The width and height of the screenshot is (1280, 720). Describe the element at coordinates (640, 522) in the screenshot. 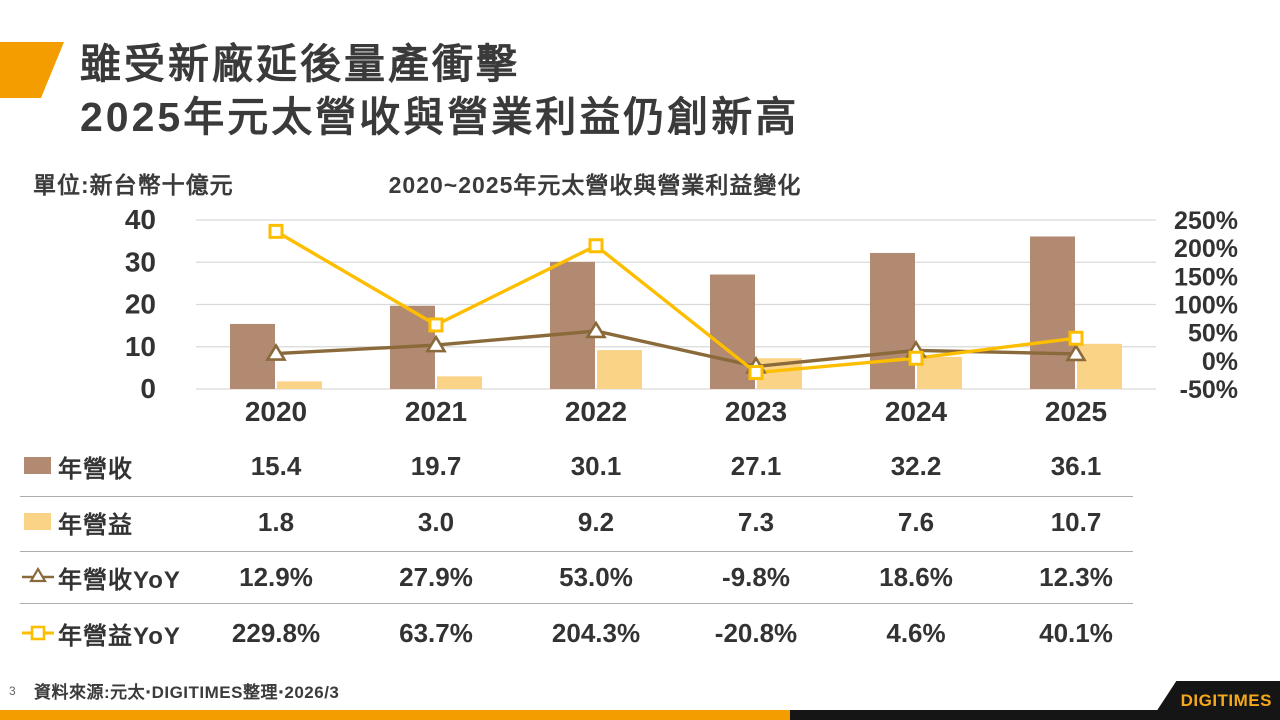

I see `table-row-年營益: 年營益 1.8 3.0 9.2 7.3 7.6 10.7` at that location.